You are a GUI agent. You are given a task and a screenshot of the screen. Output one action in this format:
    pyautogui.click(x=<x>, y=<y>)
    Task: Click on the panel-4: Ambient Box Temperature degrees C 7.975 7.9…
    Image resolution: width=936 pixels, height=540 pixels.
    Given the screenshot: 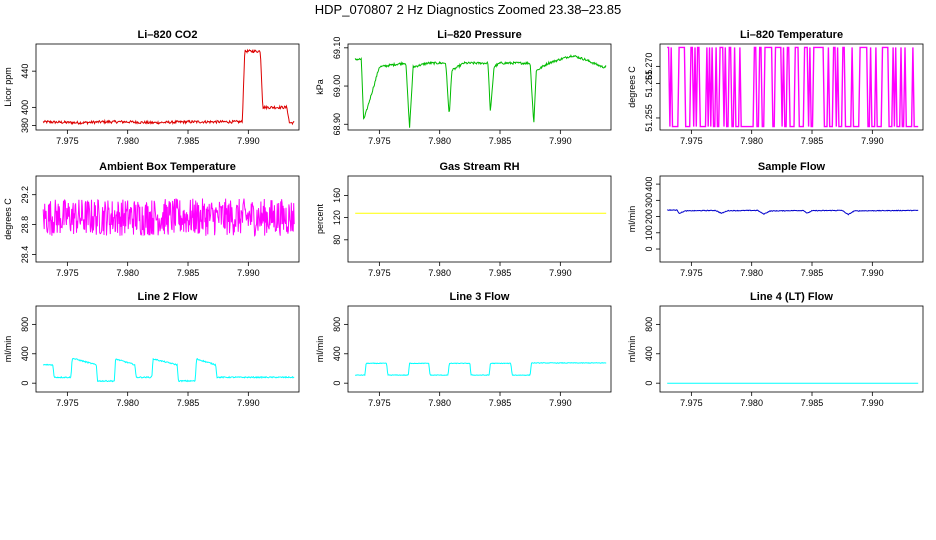 What is the action you would take?
    pyautogui.click(x=151, y=219)
    